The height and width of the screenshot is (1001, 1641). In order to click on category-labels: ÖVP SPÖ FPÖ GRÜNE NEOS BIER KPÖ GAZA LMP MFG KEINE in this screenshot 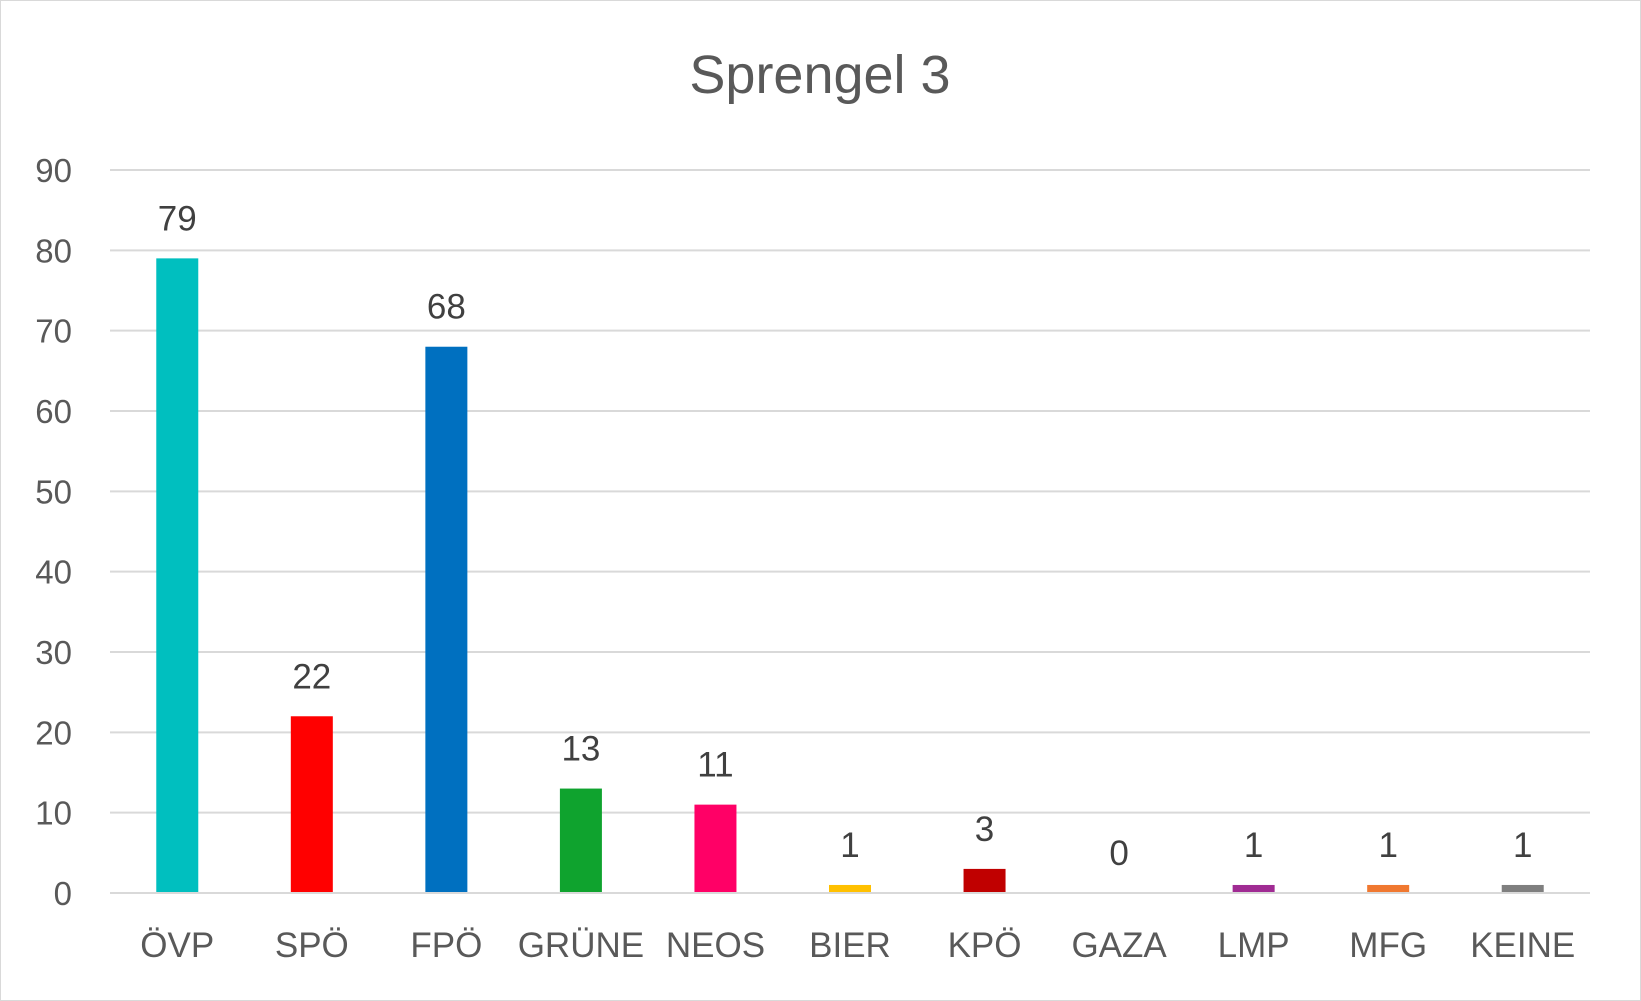, I will do `click(857, 945)`.